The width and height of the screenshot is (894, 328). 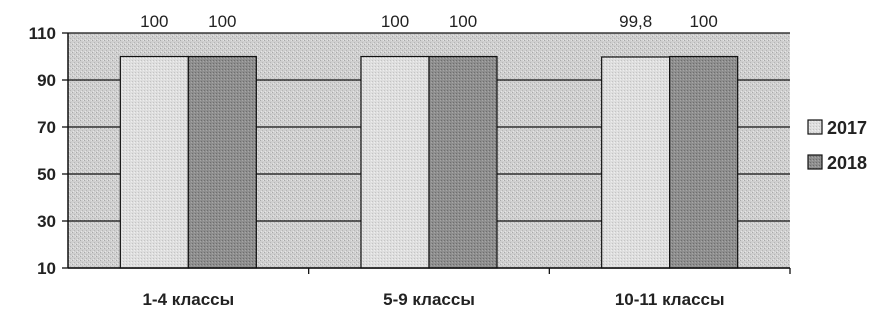 I want to click on data-label-2017-2: 100, so click(x=395, y=21).